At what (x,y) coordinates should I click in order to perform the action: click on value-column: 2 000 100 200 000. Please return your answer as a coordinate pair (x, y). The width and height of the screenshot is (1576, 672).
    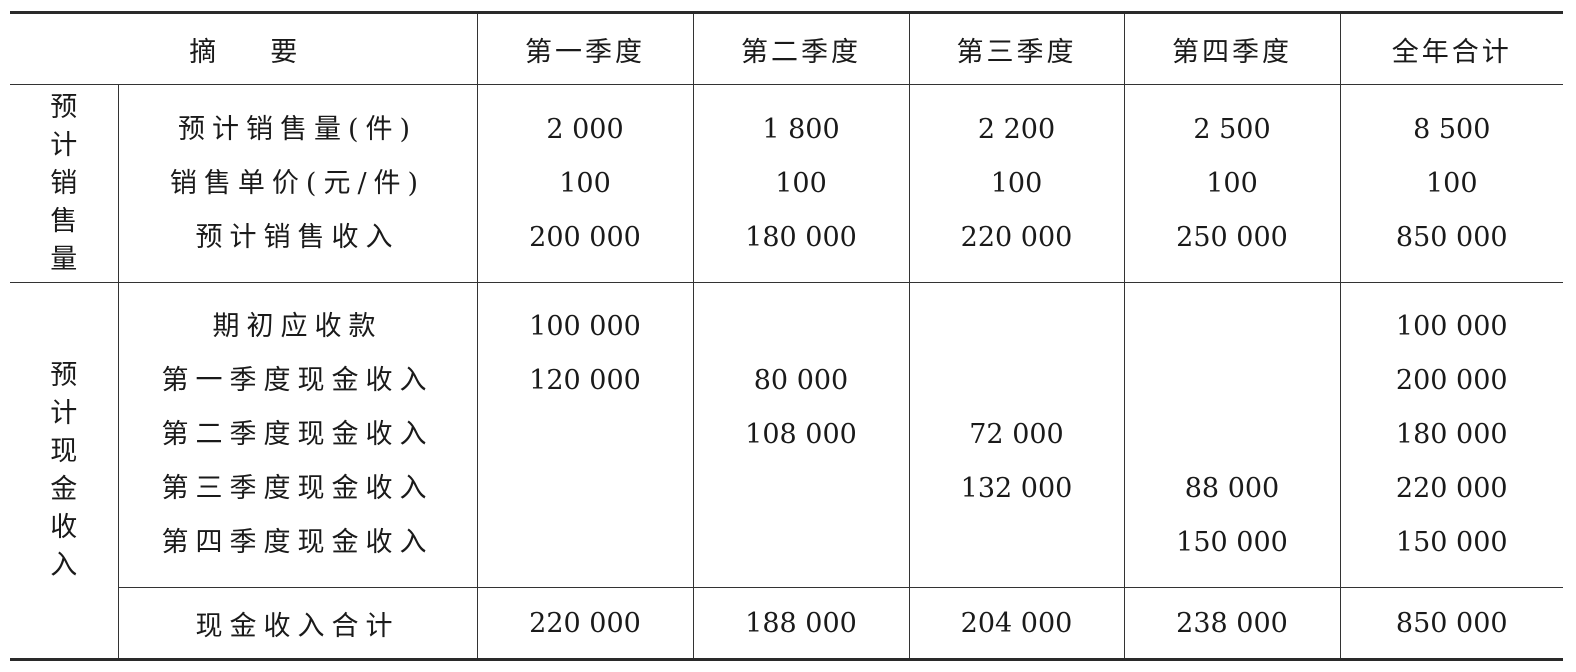
    Looking at the image, I should click on (585, 183).